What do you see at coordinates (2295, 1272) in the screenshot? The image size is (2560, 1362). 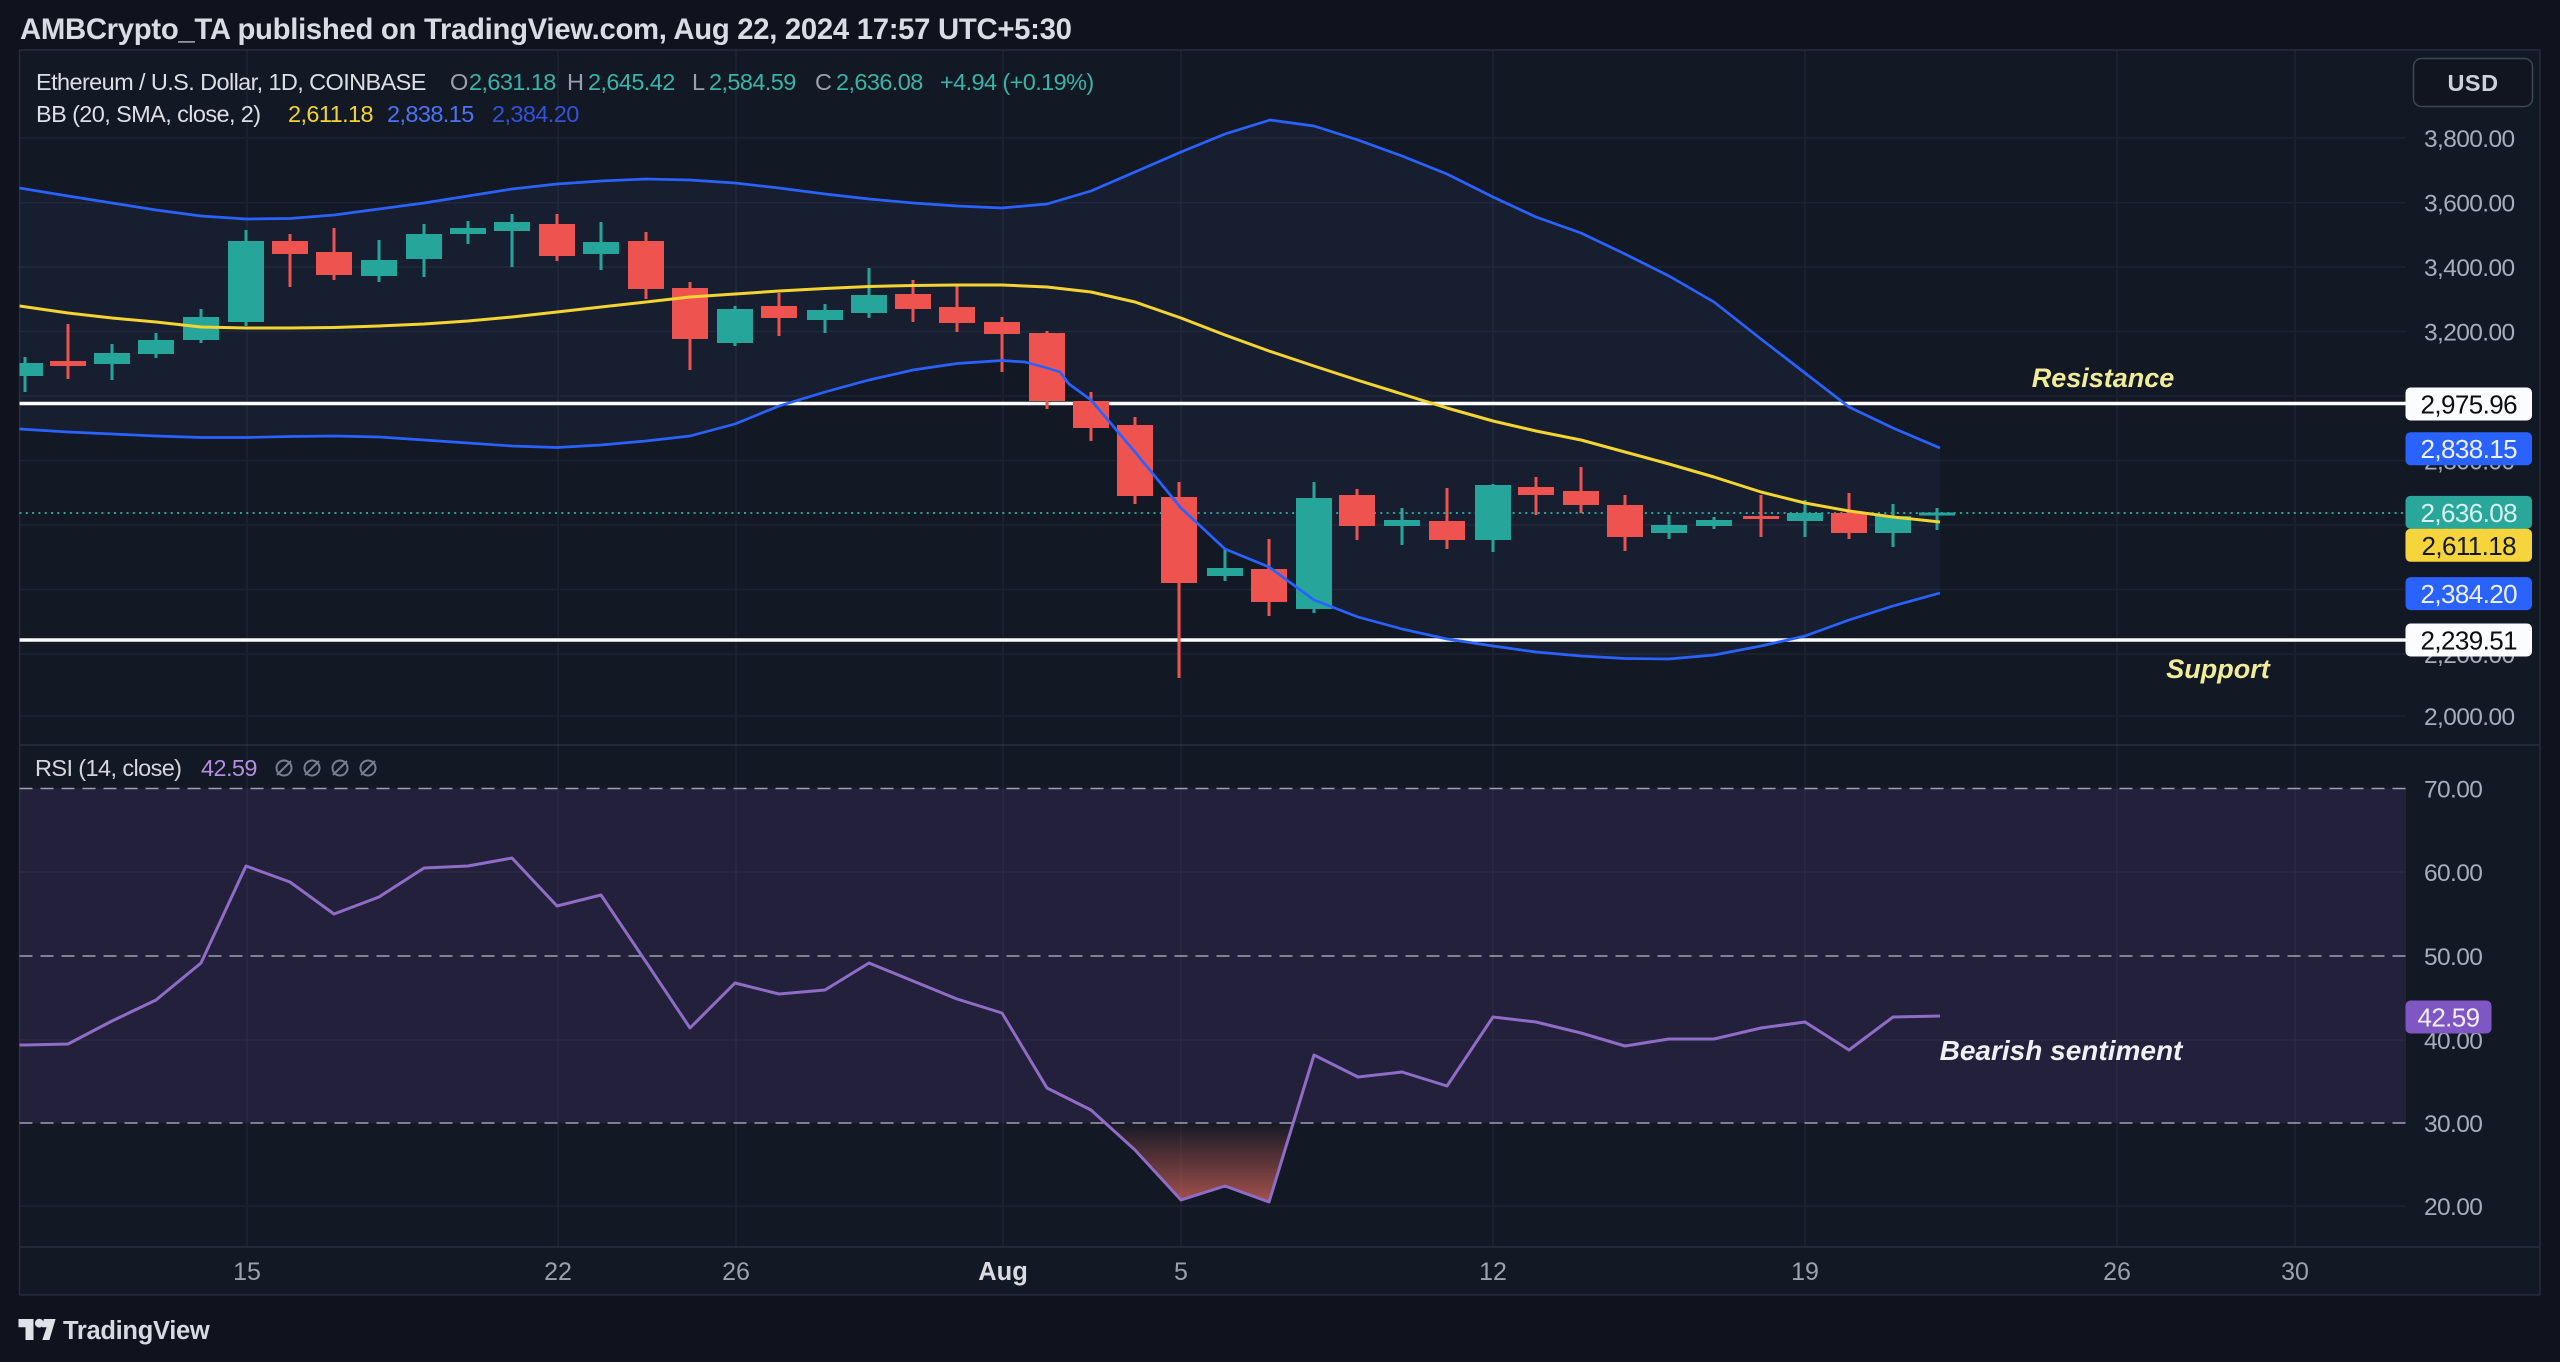 I see `svg-text: 30` at bounding box center [2295, 1272].